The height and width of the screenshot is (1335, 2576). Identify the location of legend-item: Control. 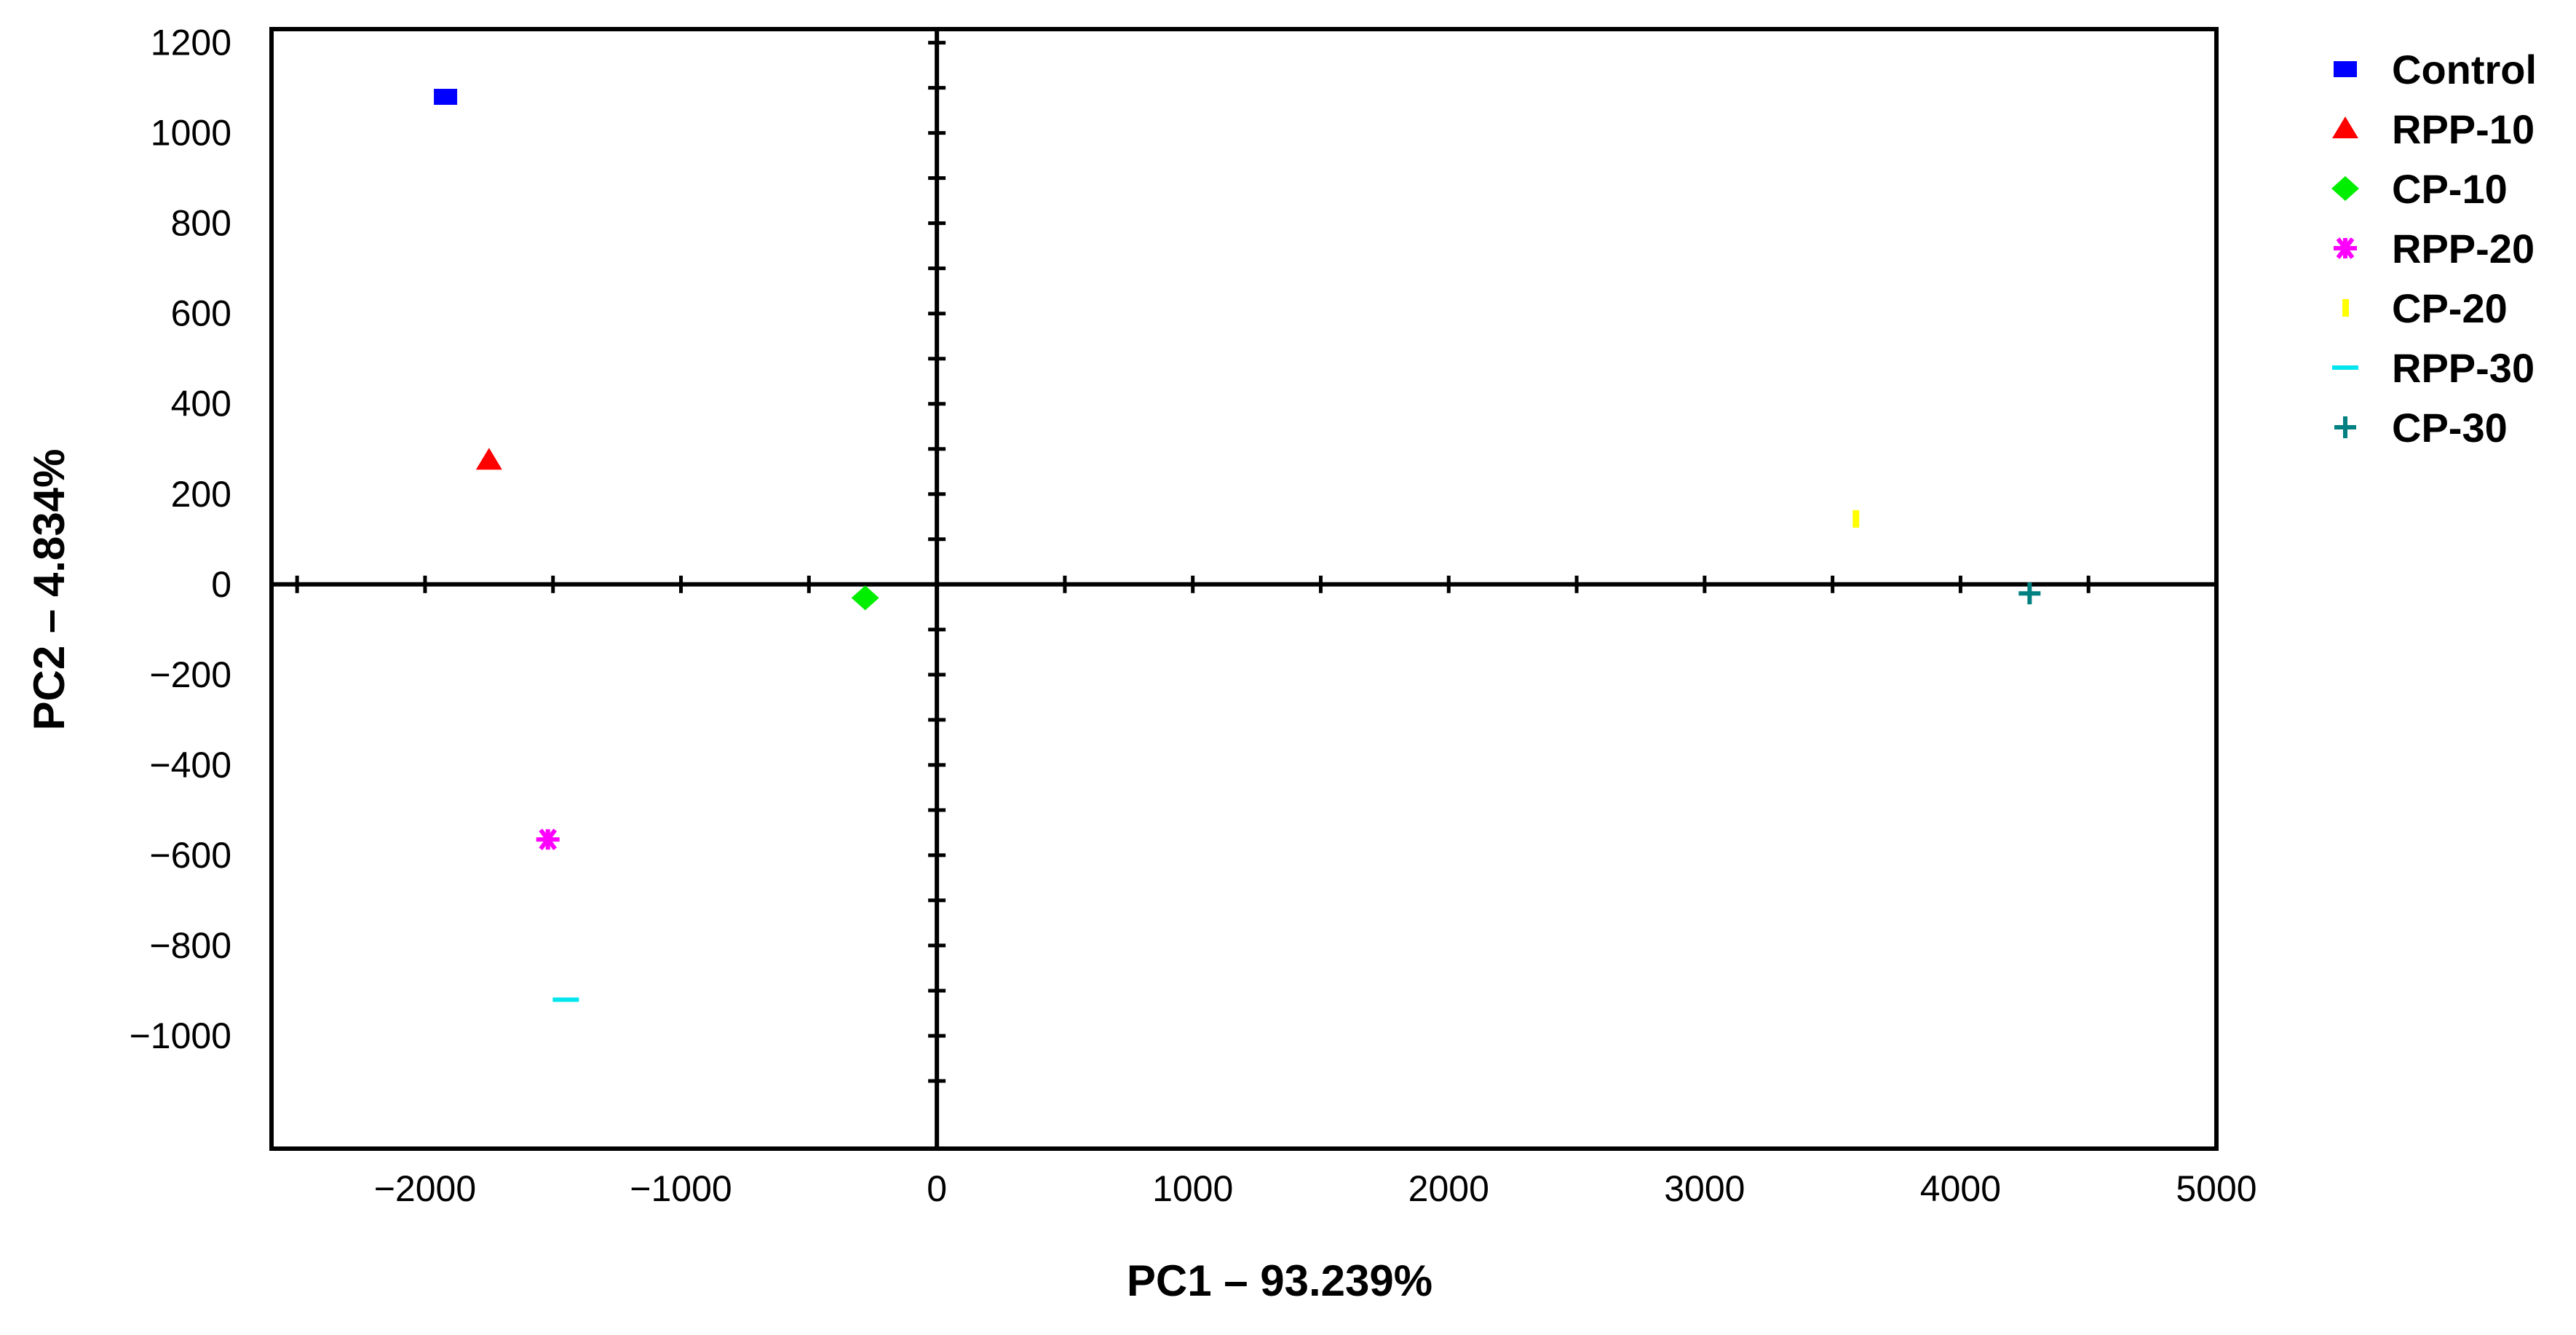
(2435, 69).